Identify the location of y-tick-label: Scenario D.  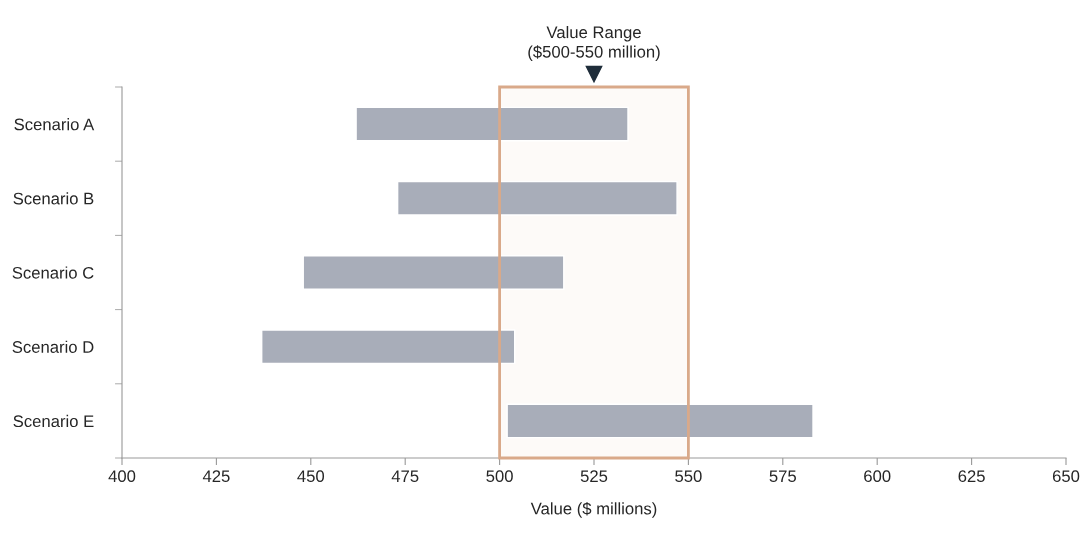
(53, 346).